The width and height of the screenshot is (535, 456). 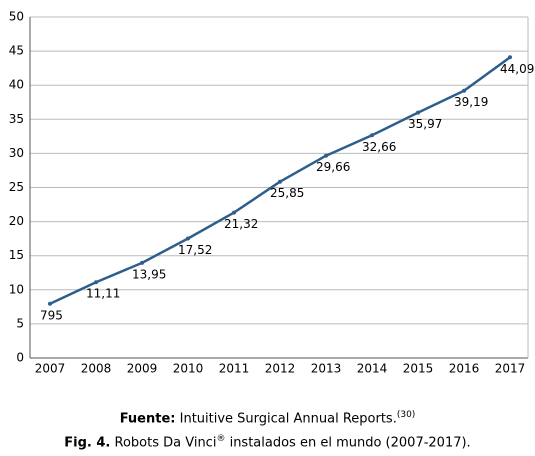 What do you see at coordinates (379, 147) in the screenshot?
I see `data-label: 32,66` at bounding box center [379, 147].